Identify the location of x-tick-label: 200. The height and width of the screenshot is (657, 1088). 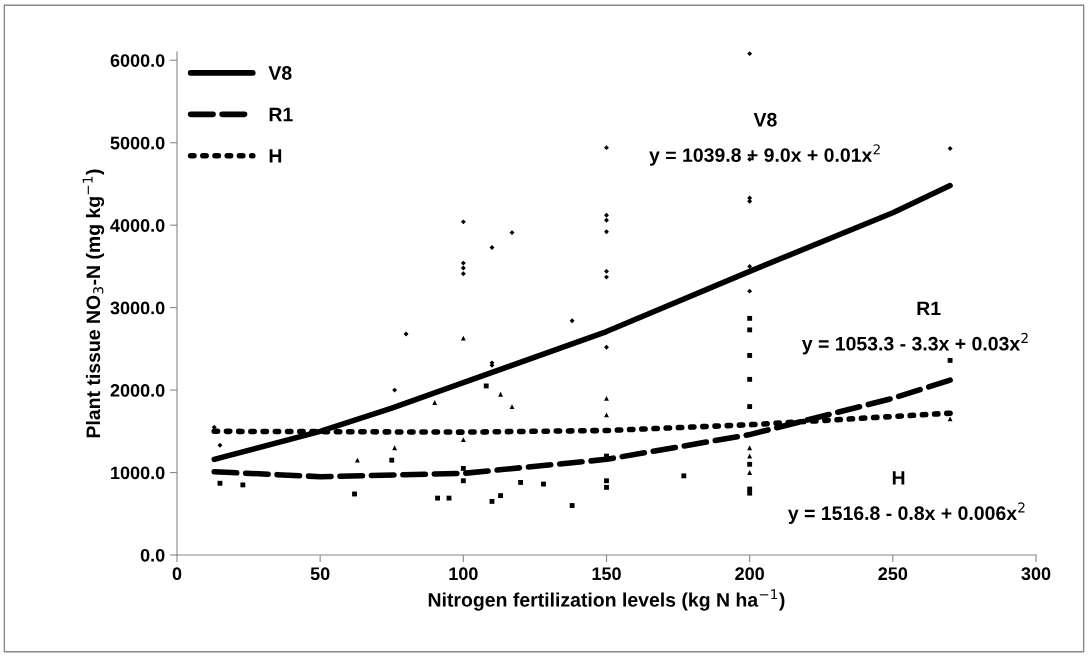
(749, 574).